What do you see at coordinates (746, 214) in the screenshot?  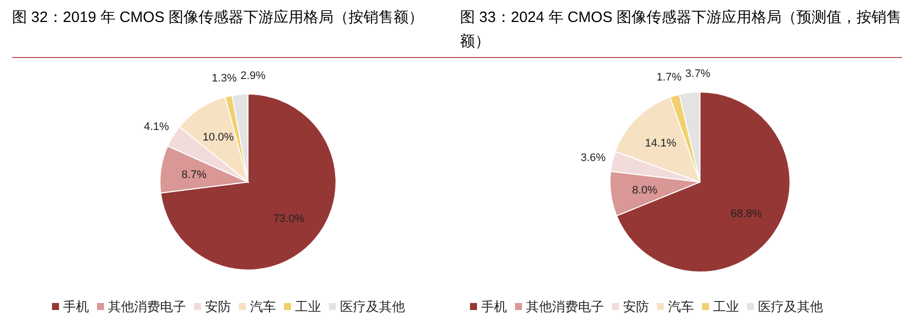 I see `data-label: 68.8%` at bounding box center [746, 214].